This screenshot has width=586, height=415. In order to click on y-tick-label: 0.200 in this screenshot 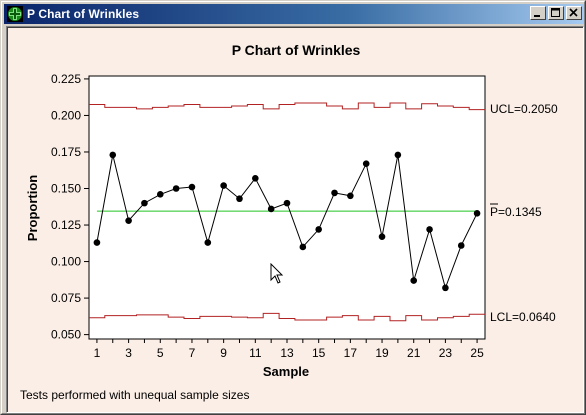, I will do `click(66, 115)`.